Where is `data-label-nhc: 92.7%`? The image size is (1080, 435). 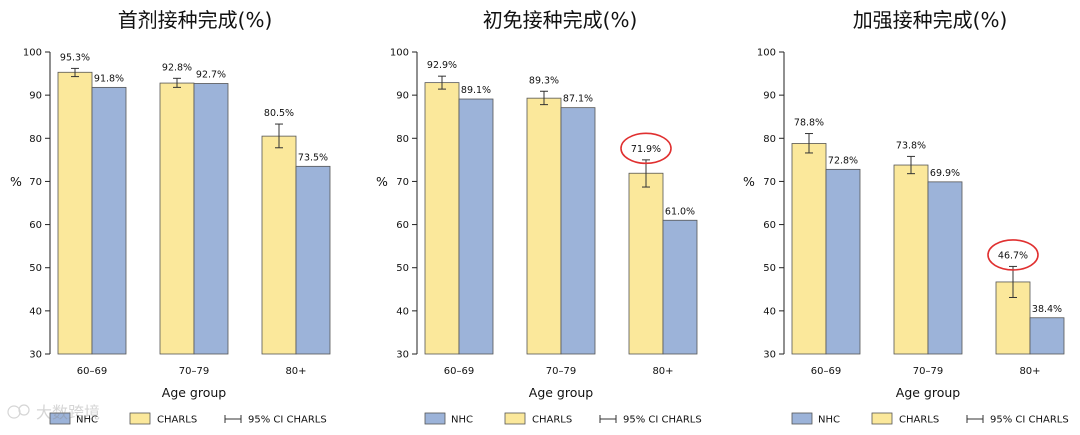 data-label-nhc: 92.7% is located at coordinates (211, 74).